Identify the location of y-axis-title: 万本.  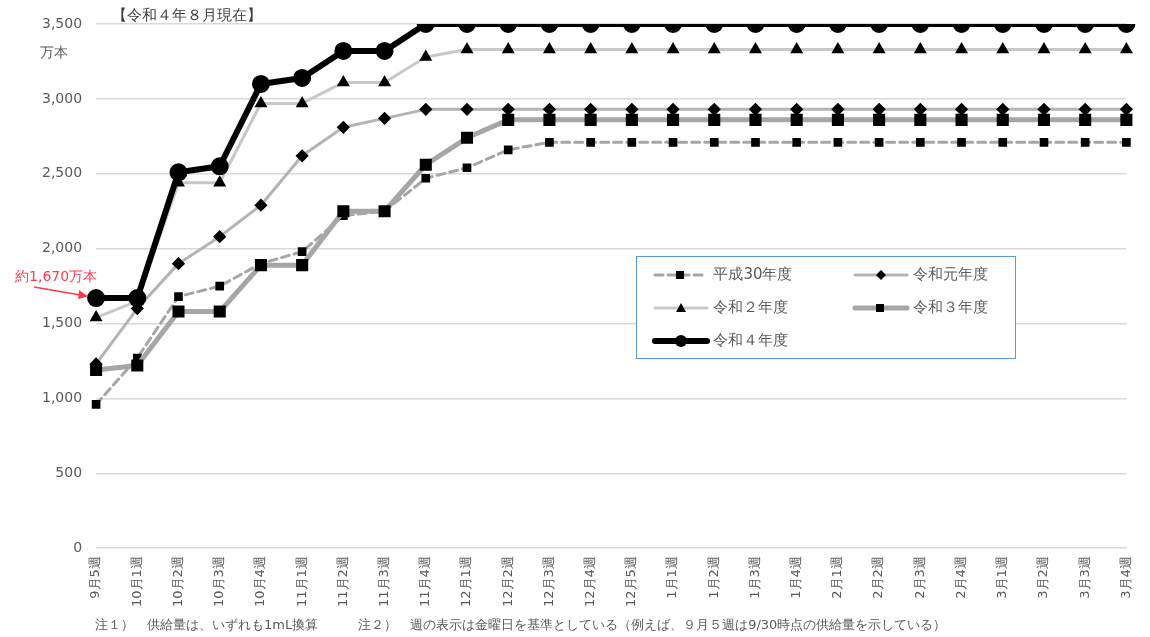
(54, 53).